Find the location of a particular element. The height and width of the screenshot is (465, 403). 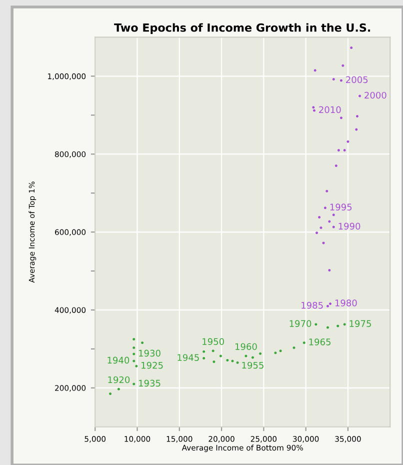

annotation: 2005 is located at coordinates (357, 80).